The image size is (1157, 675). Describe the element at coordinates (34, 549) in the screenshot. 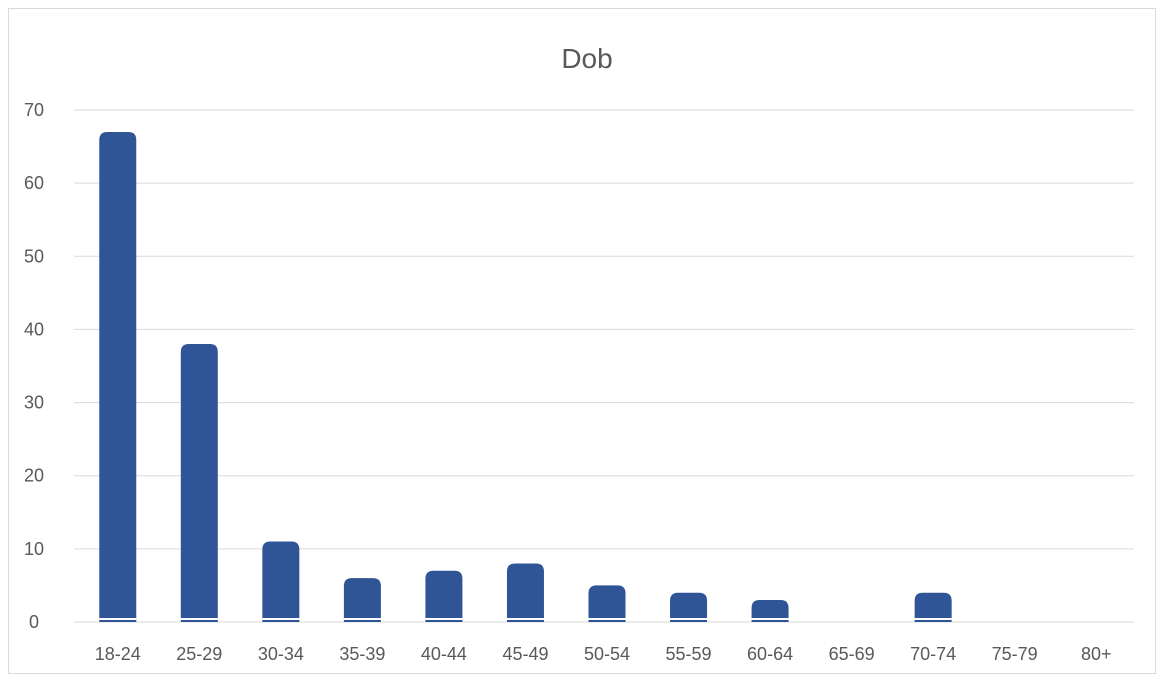

I see `y-tick-label: 10` at that location.